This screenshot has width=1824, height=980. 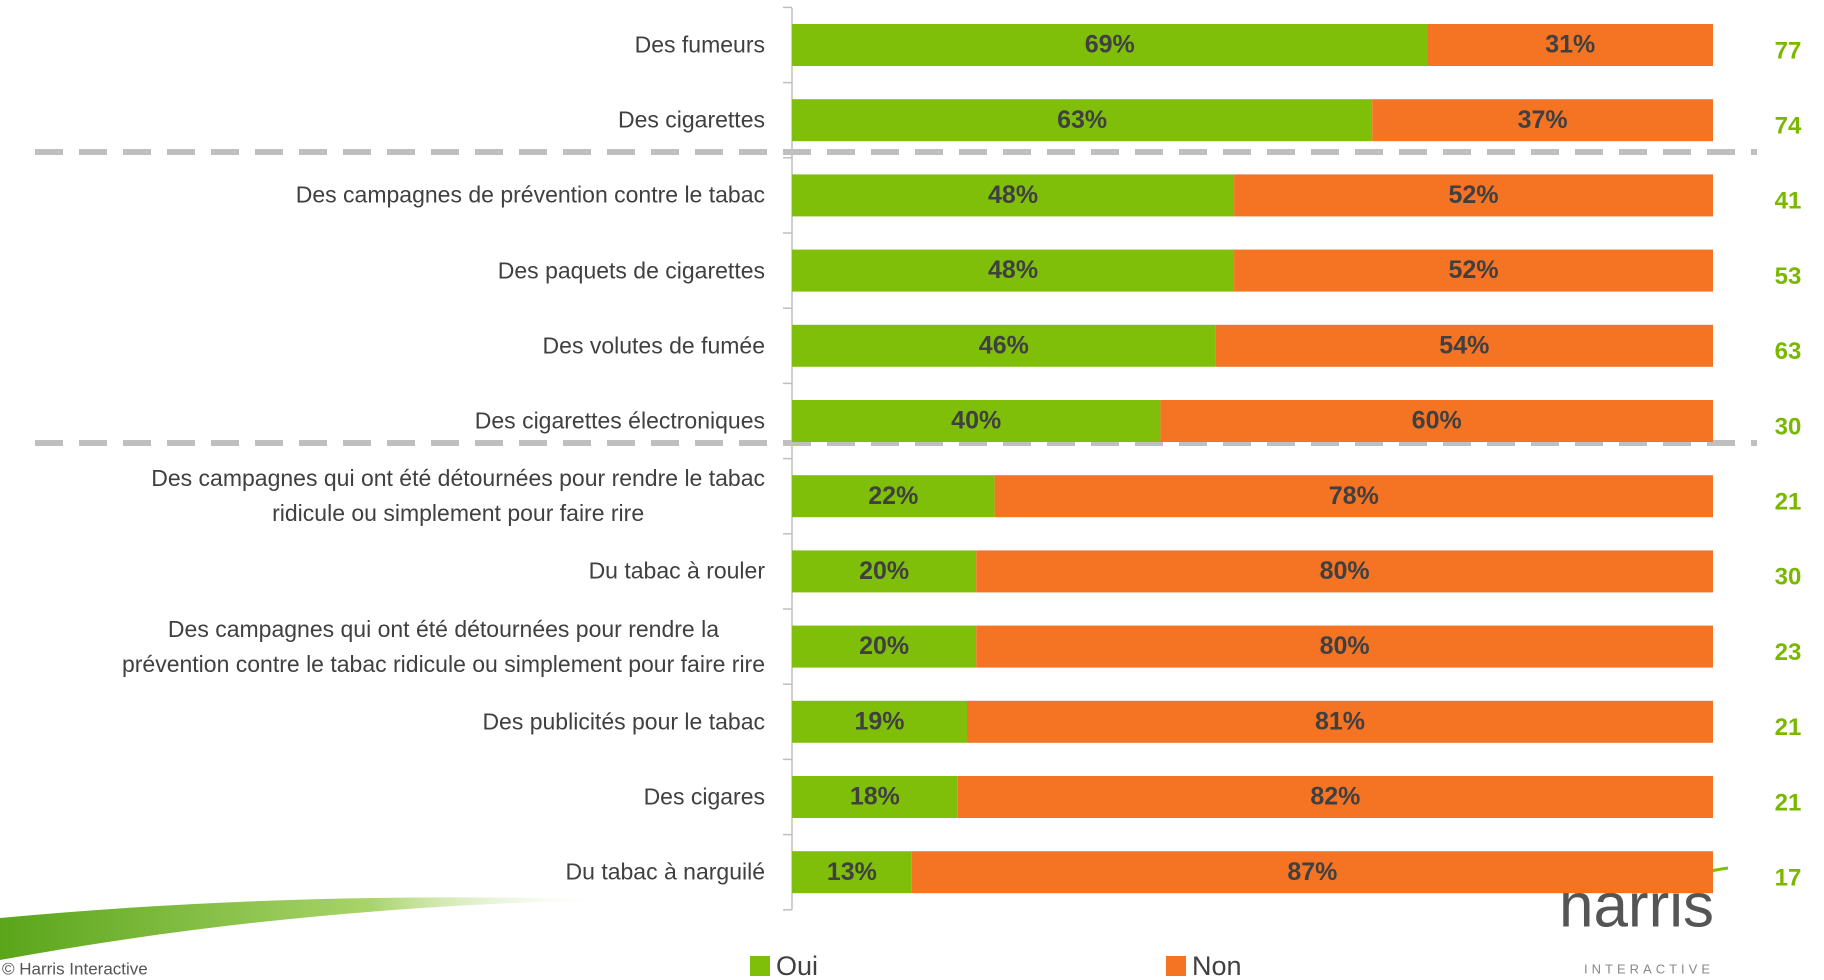 I want to click on value-label: 31%, so click(x=1570, y=45).